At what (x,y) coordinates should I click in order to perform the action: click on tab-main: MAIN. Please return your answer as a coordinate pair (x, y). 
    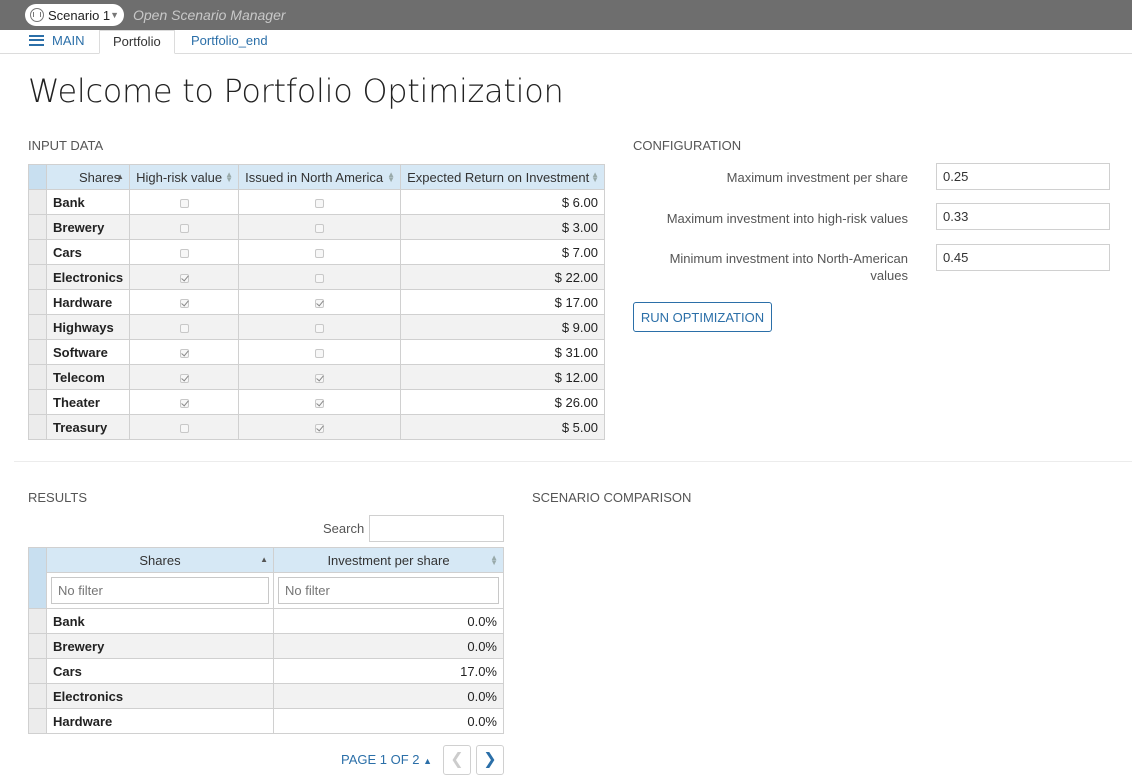
    Looking at the image, I should click on (57, 42).